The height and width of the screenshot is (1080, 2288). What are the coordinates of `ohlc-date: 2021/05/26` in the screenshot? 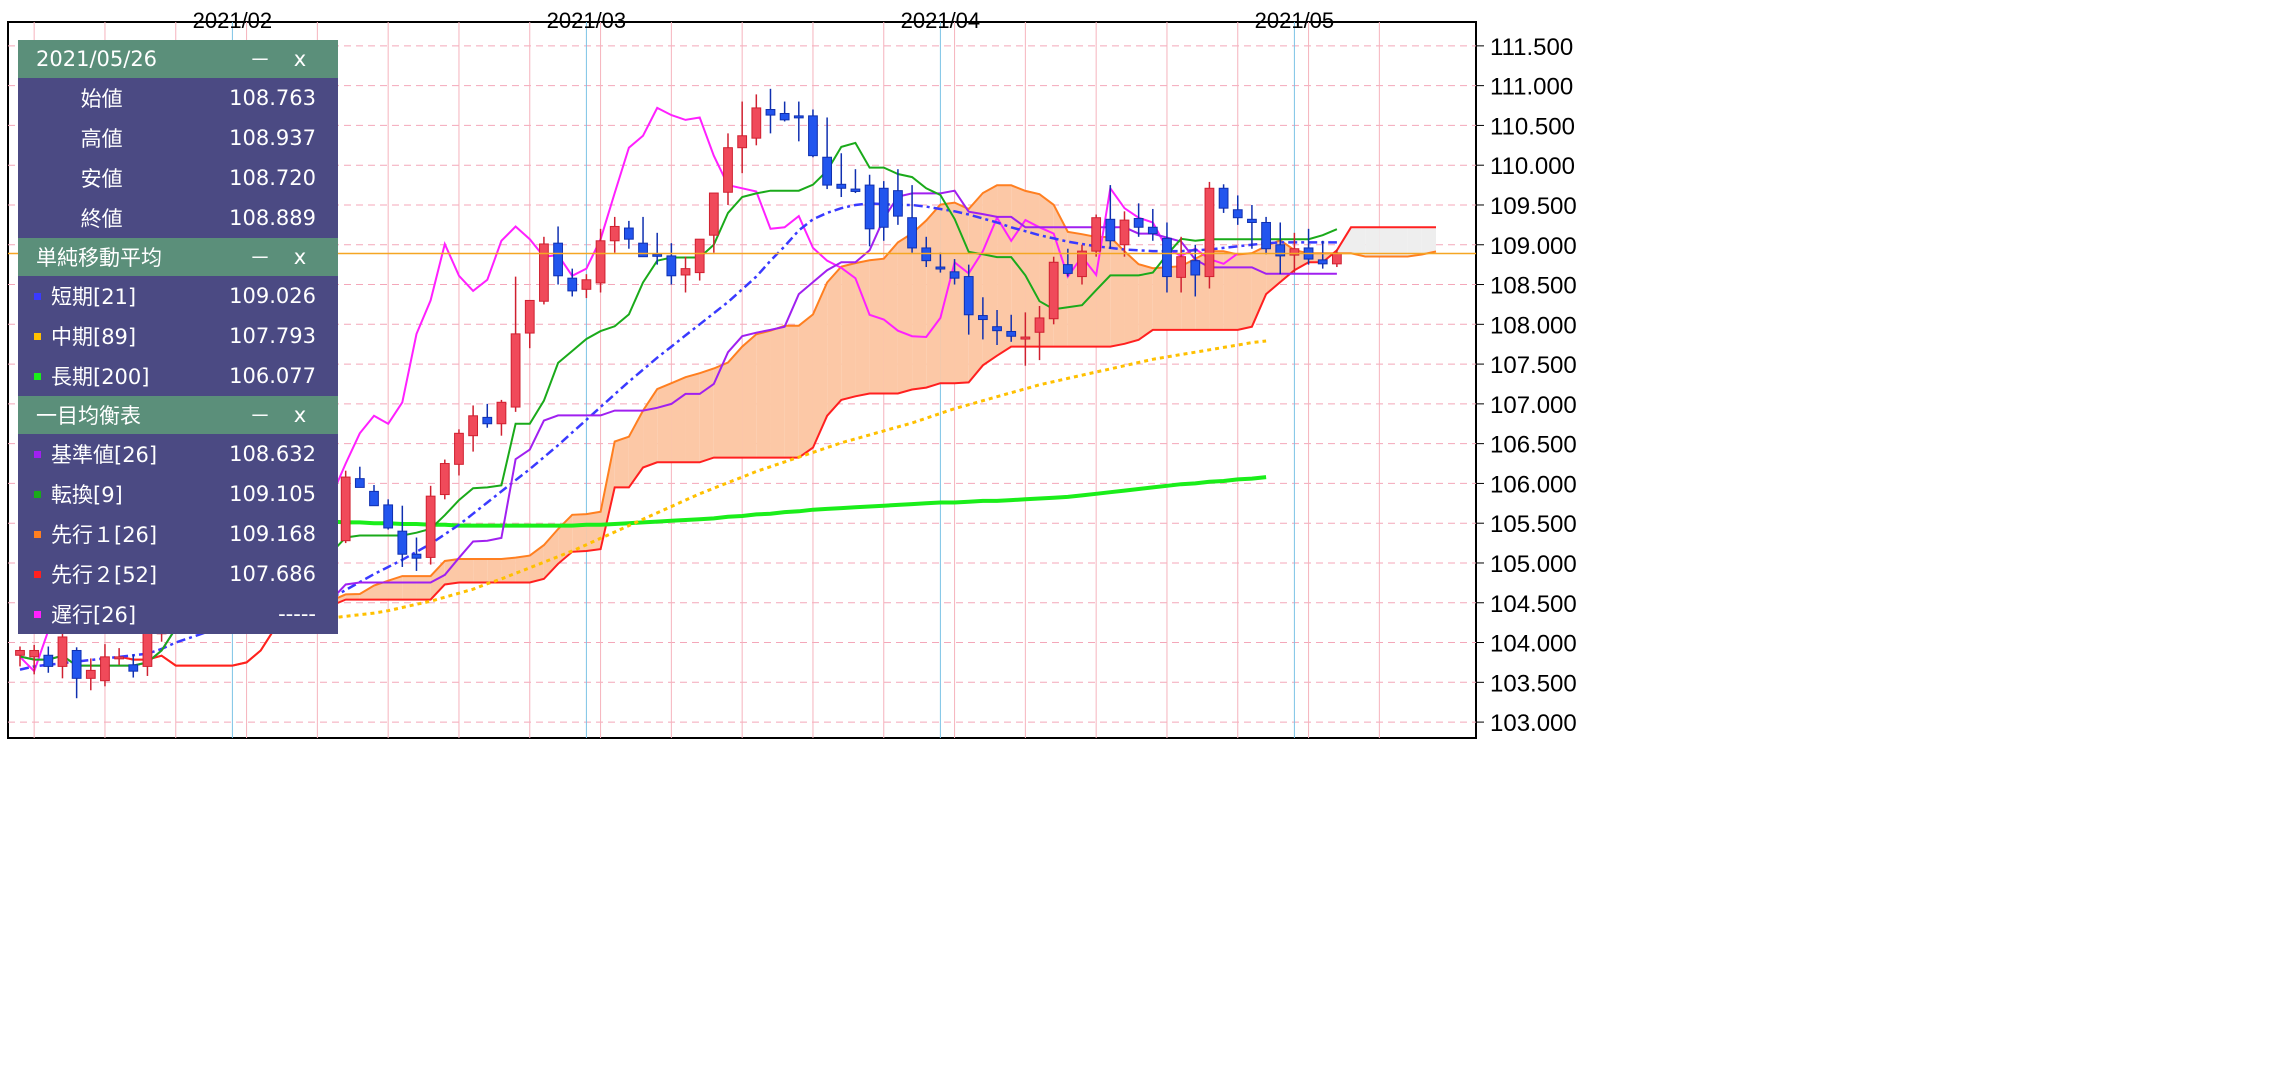 It's located at (97, 59).